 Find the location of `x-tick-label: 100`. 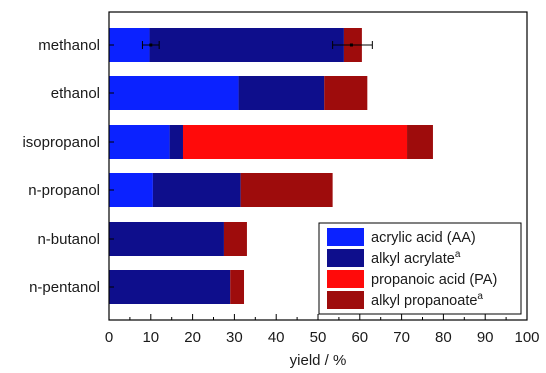

x-tick-label: 100 is located at coordinates (526, 337).